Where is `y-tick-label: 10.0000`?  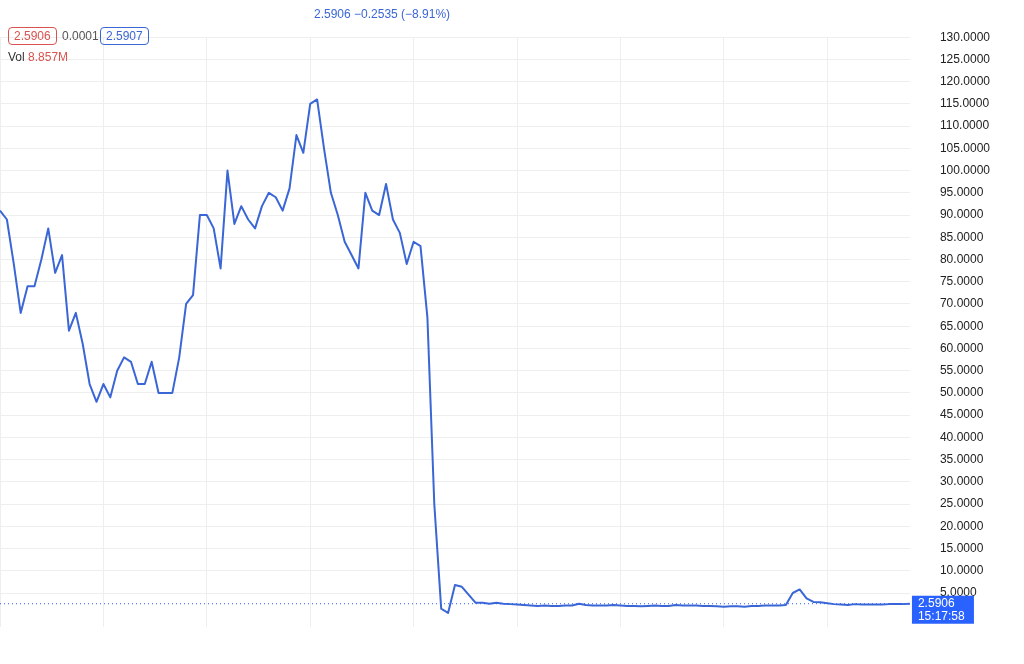
y-tick-label: 10.0000 is located at coordinates (961, 570).